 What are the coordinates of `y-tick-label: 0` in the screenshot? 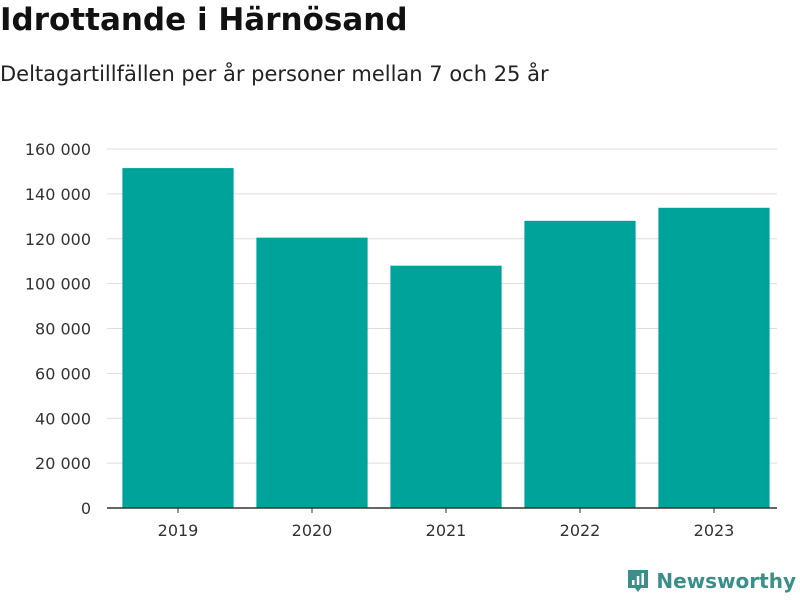 It's located at (86, 508).